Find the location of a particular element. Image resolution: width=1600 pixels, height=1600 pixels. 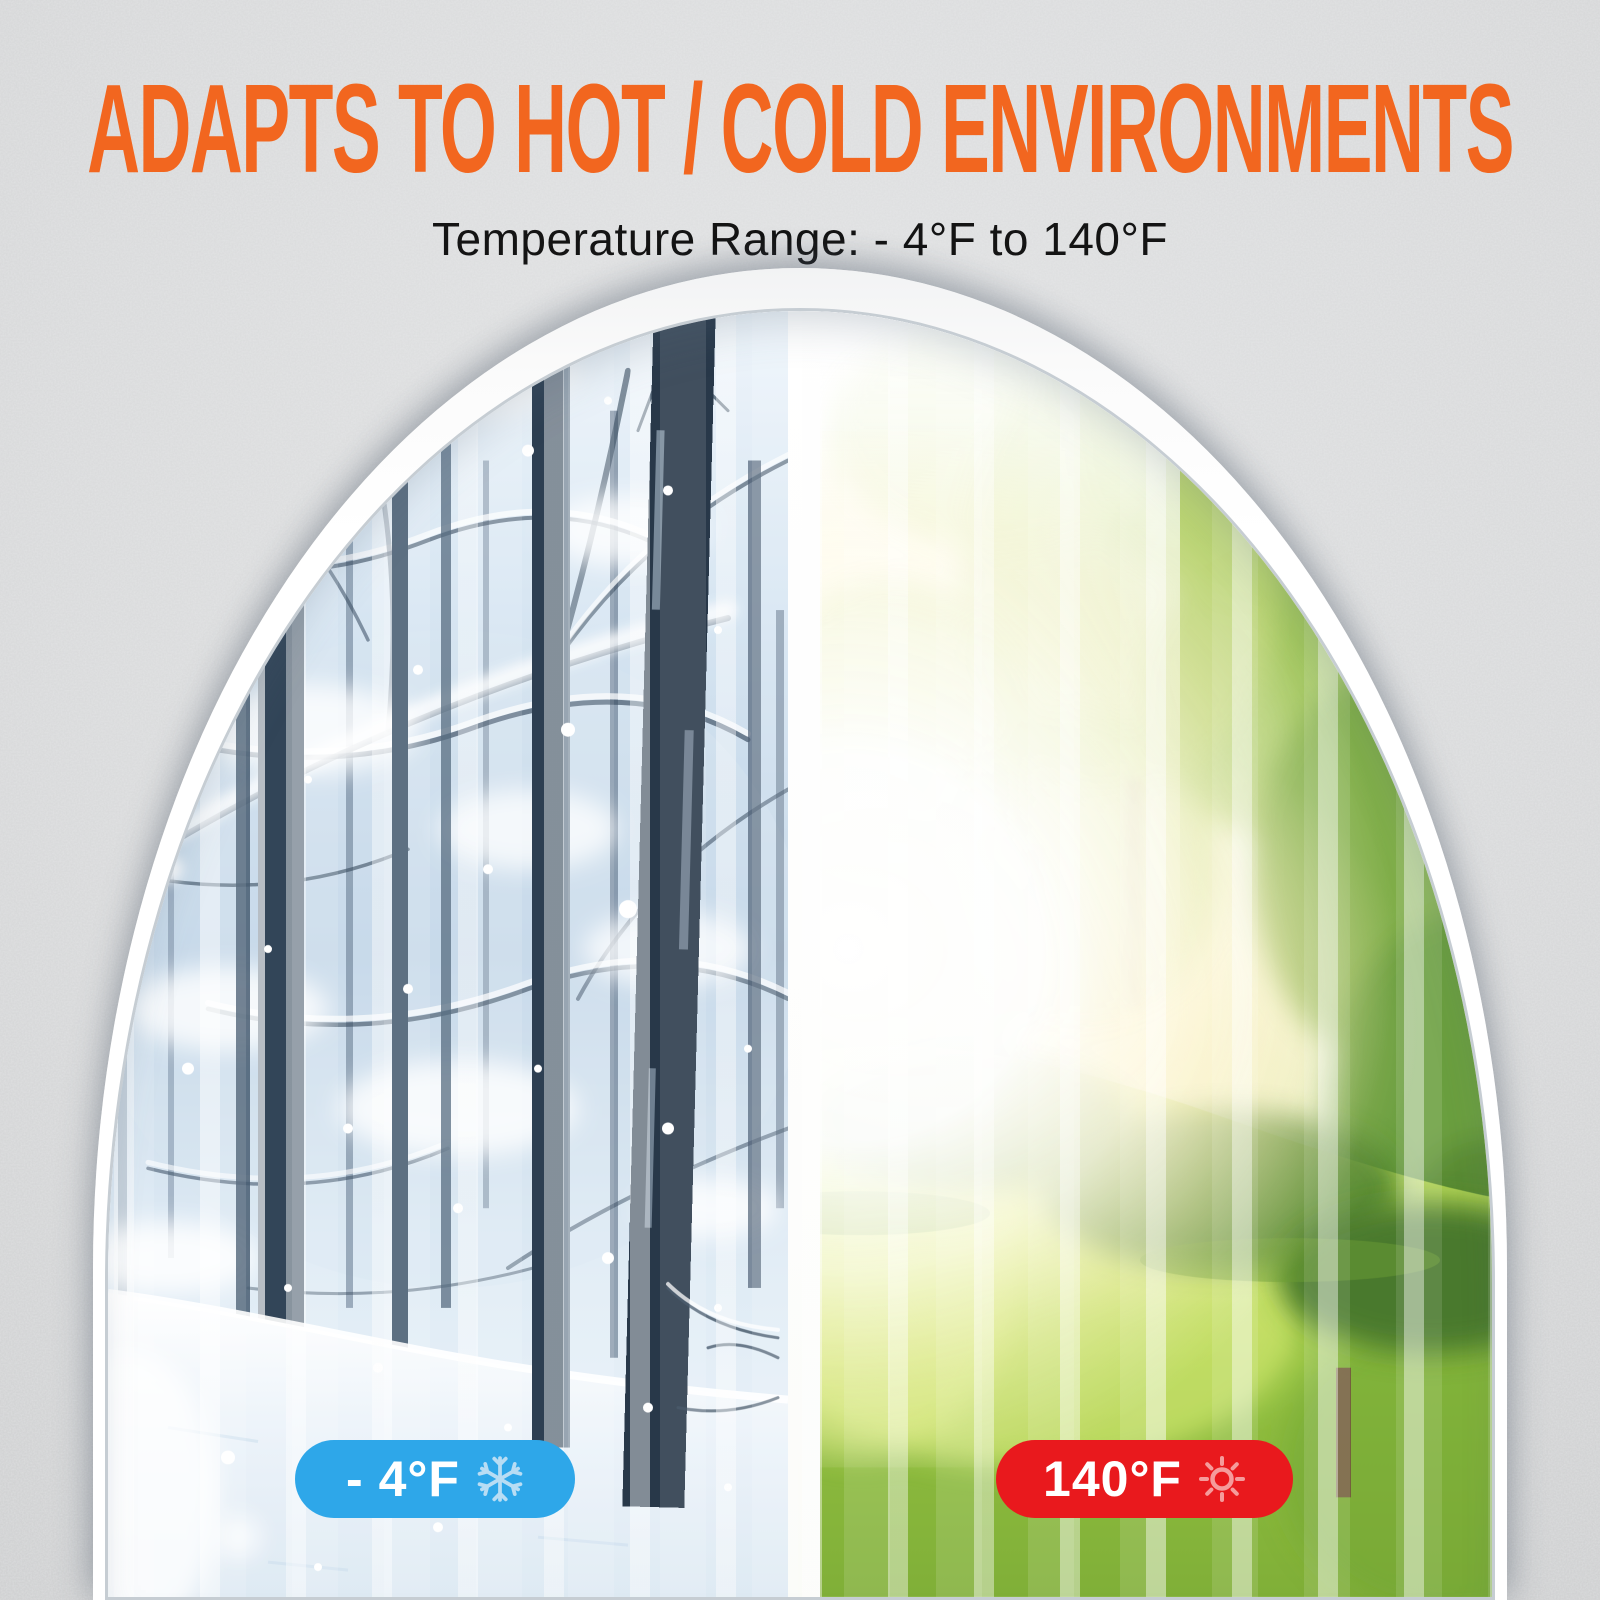

page-title: ADAPTS TO HOT / COLD ENVIRONMENTS is located at coordinates (800, 128).